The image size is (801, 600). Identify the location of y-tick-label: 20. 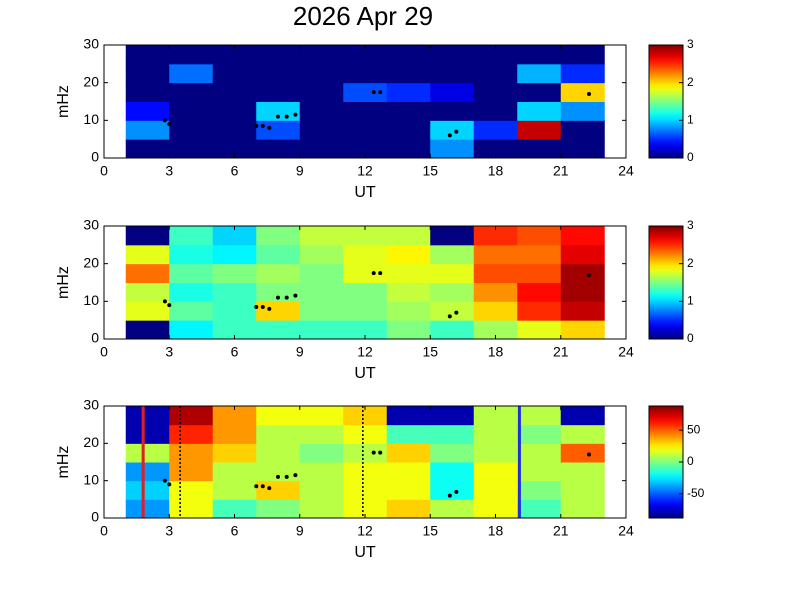
(91, 262).